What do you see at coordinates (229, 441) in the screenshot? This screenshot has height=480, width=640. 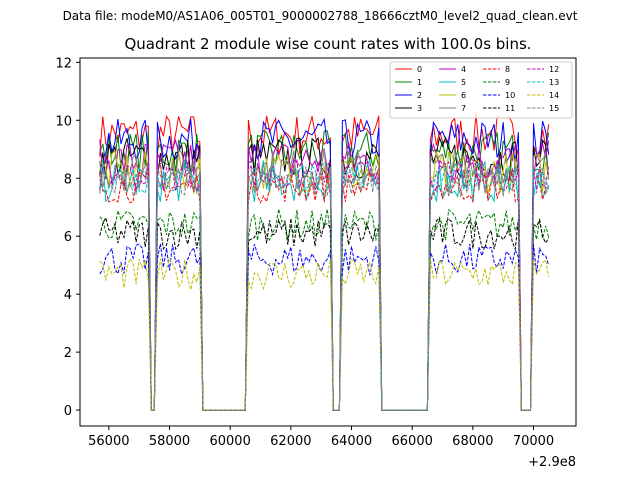 I see `x-tick-label: 60000` at bounding box center [229, 441].